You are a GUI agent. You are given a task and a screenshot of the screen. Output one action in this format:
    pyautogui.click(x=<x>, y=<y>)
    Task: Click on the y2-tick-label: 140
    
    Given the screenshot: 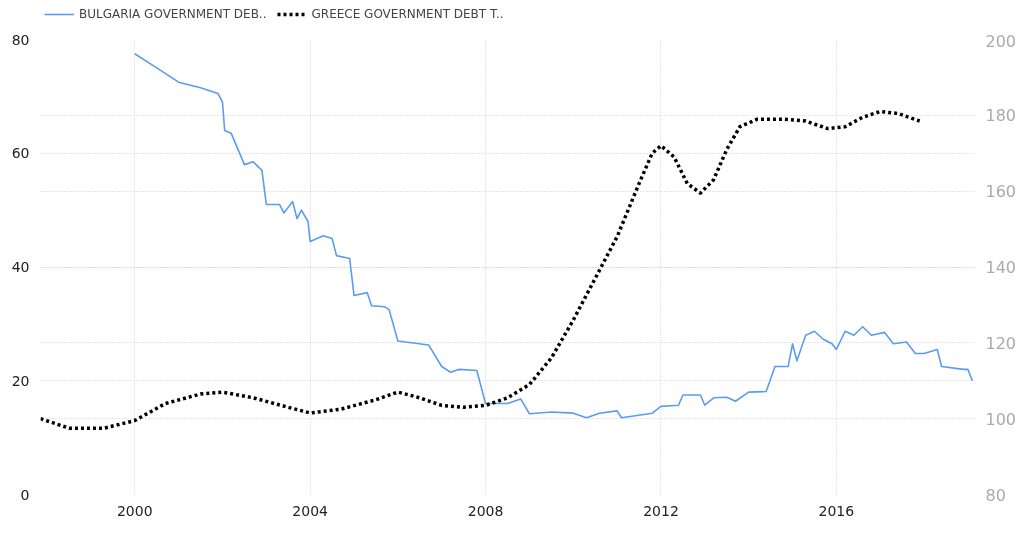 What is the action you would take?
    pyautogui.click(x=1001, y=267)
    